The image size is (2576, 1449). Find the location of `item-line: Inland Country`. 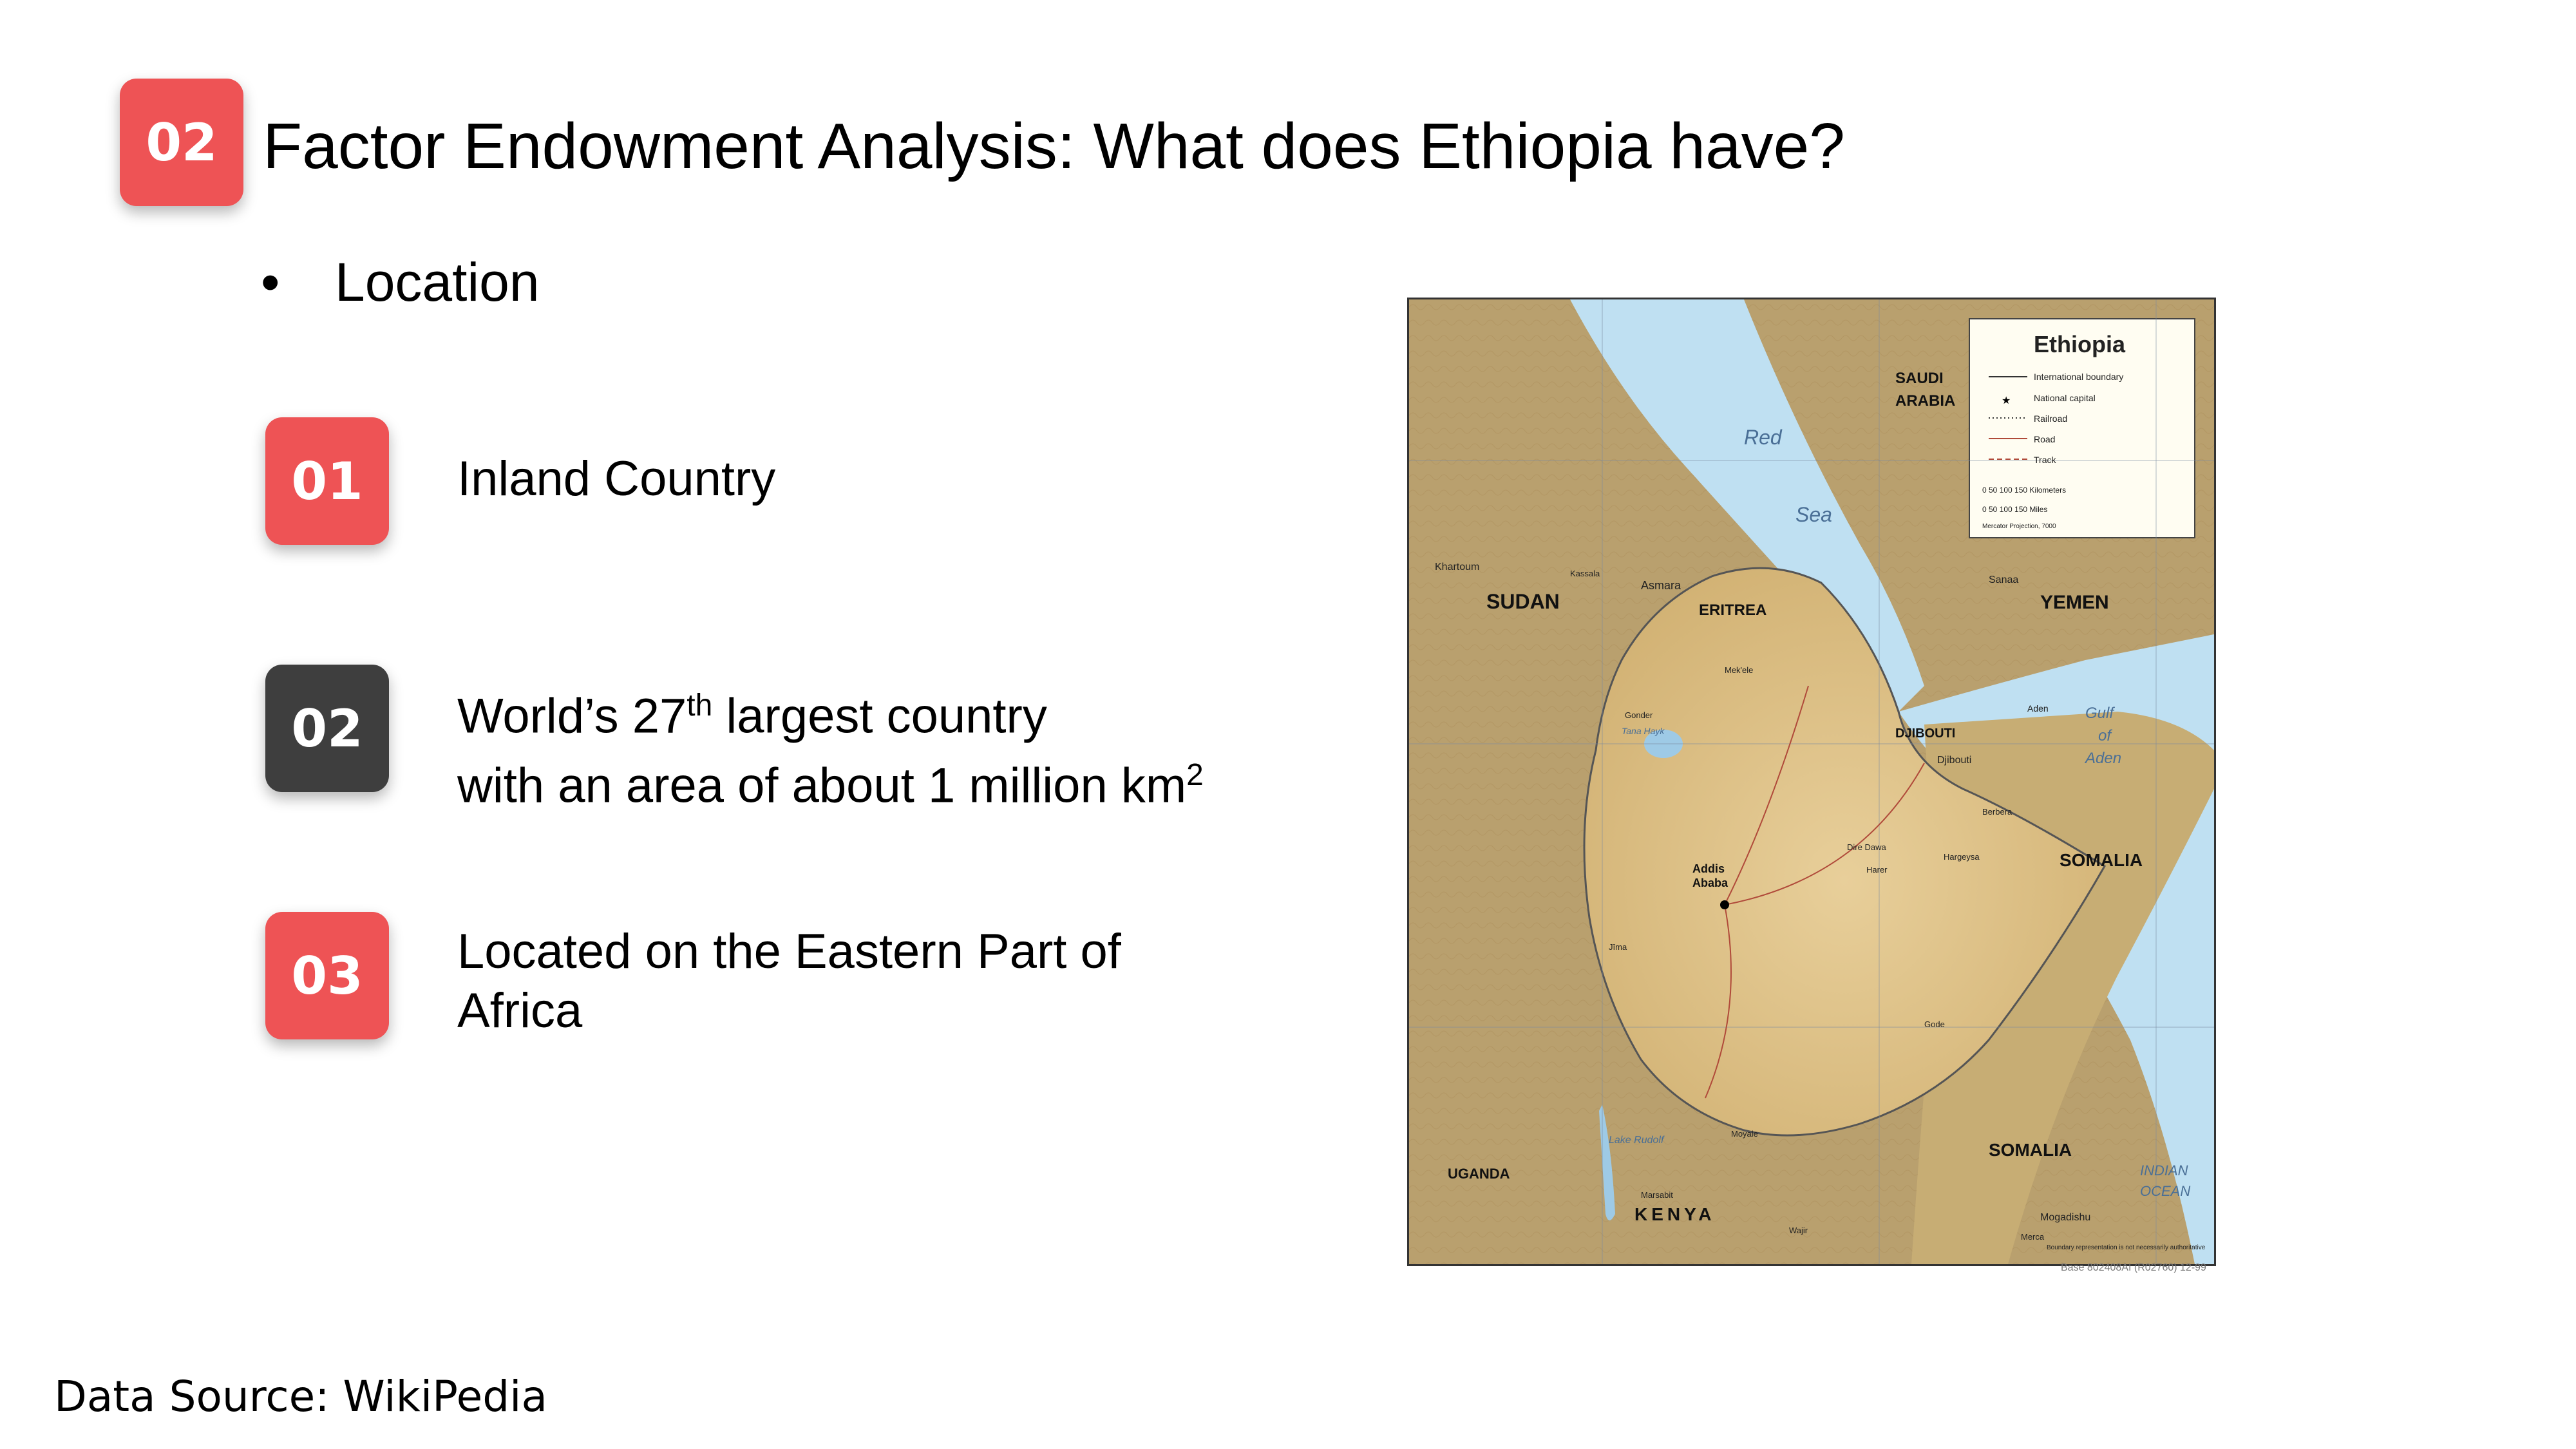

item-line: Inland Country is located at coordinates (617, 479).